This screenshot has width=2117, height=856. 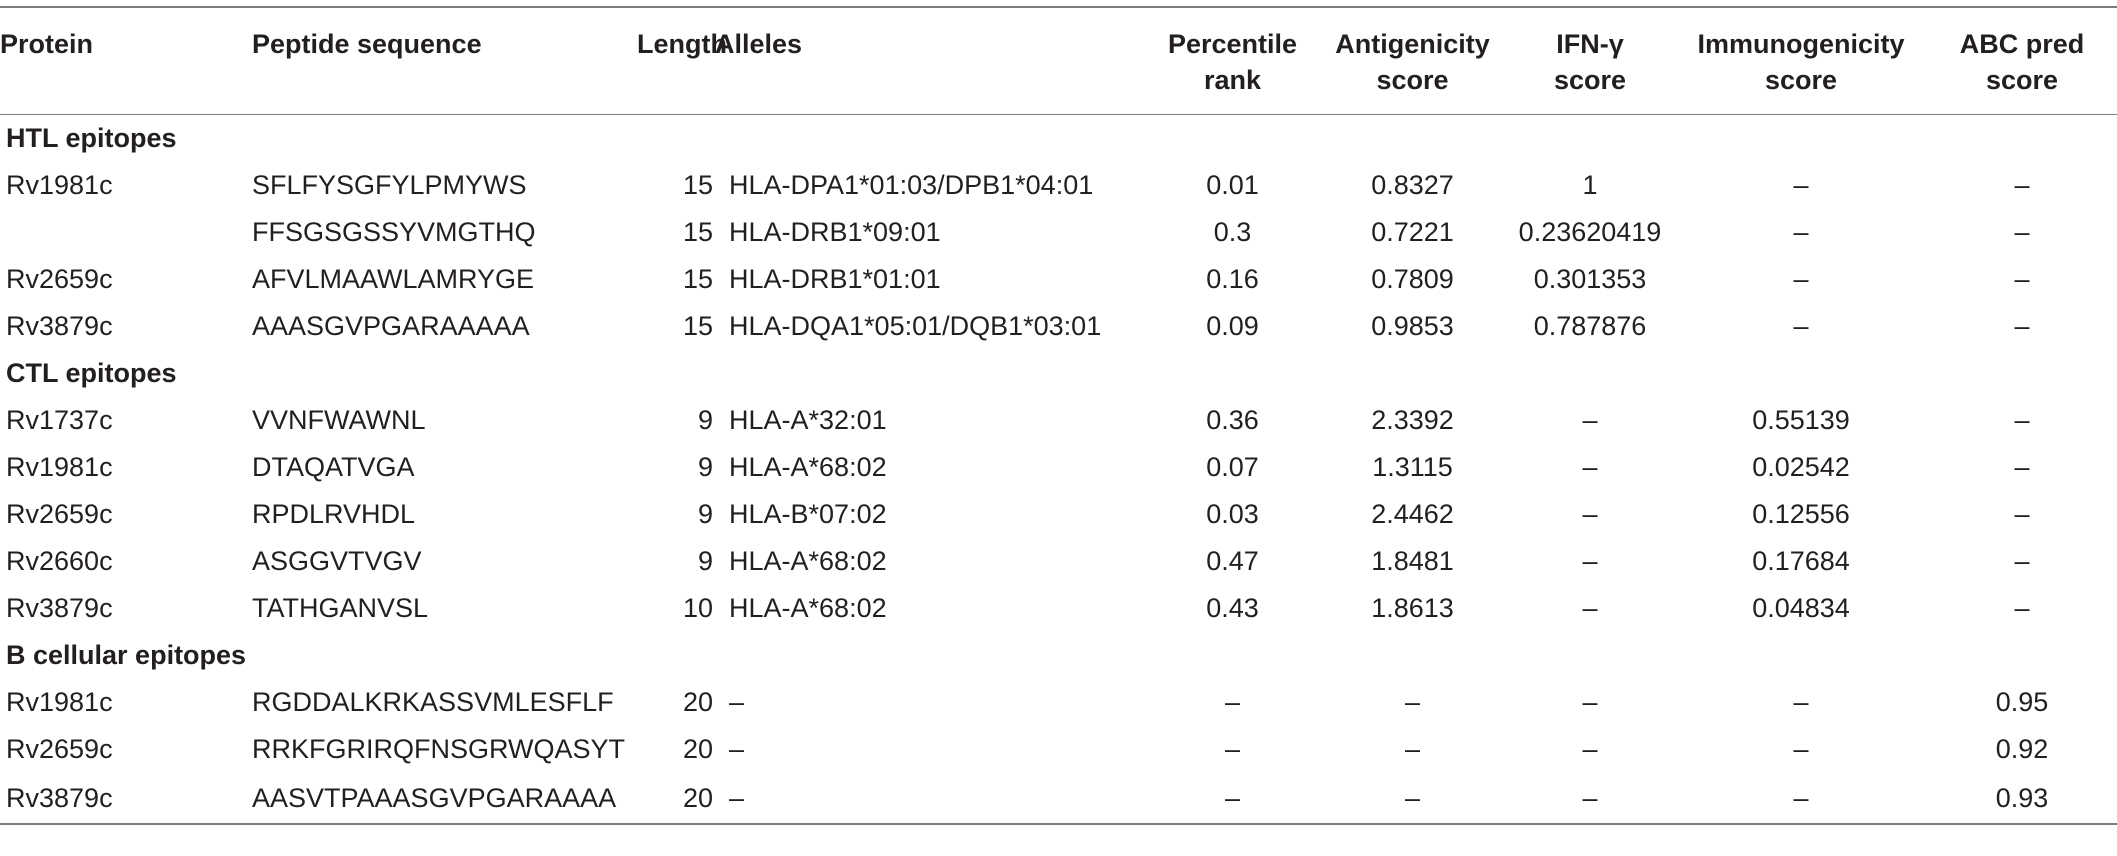 What do you see at coordinates (1801, 514) in the screenshot?
I see `cell-immunogenicity-score: 0.12556` at bounding box center [1801, 514].